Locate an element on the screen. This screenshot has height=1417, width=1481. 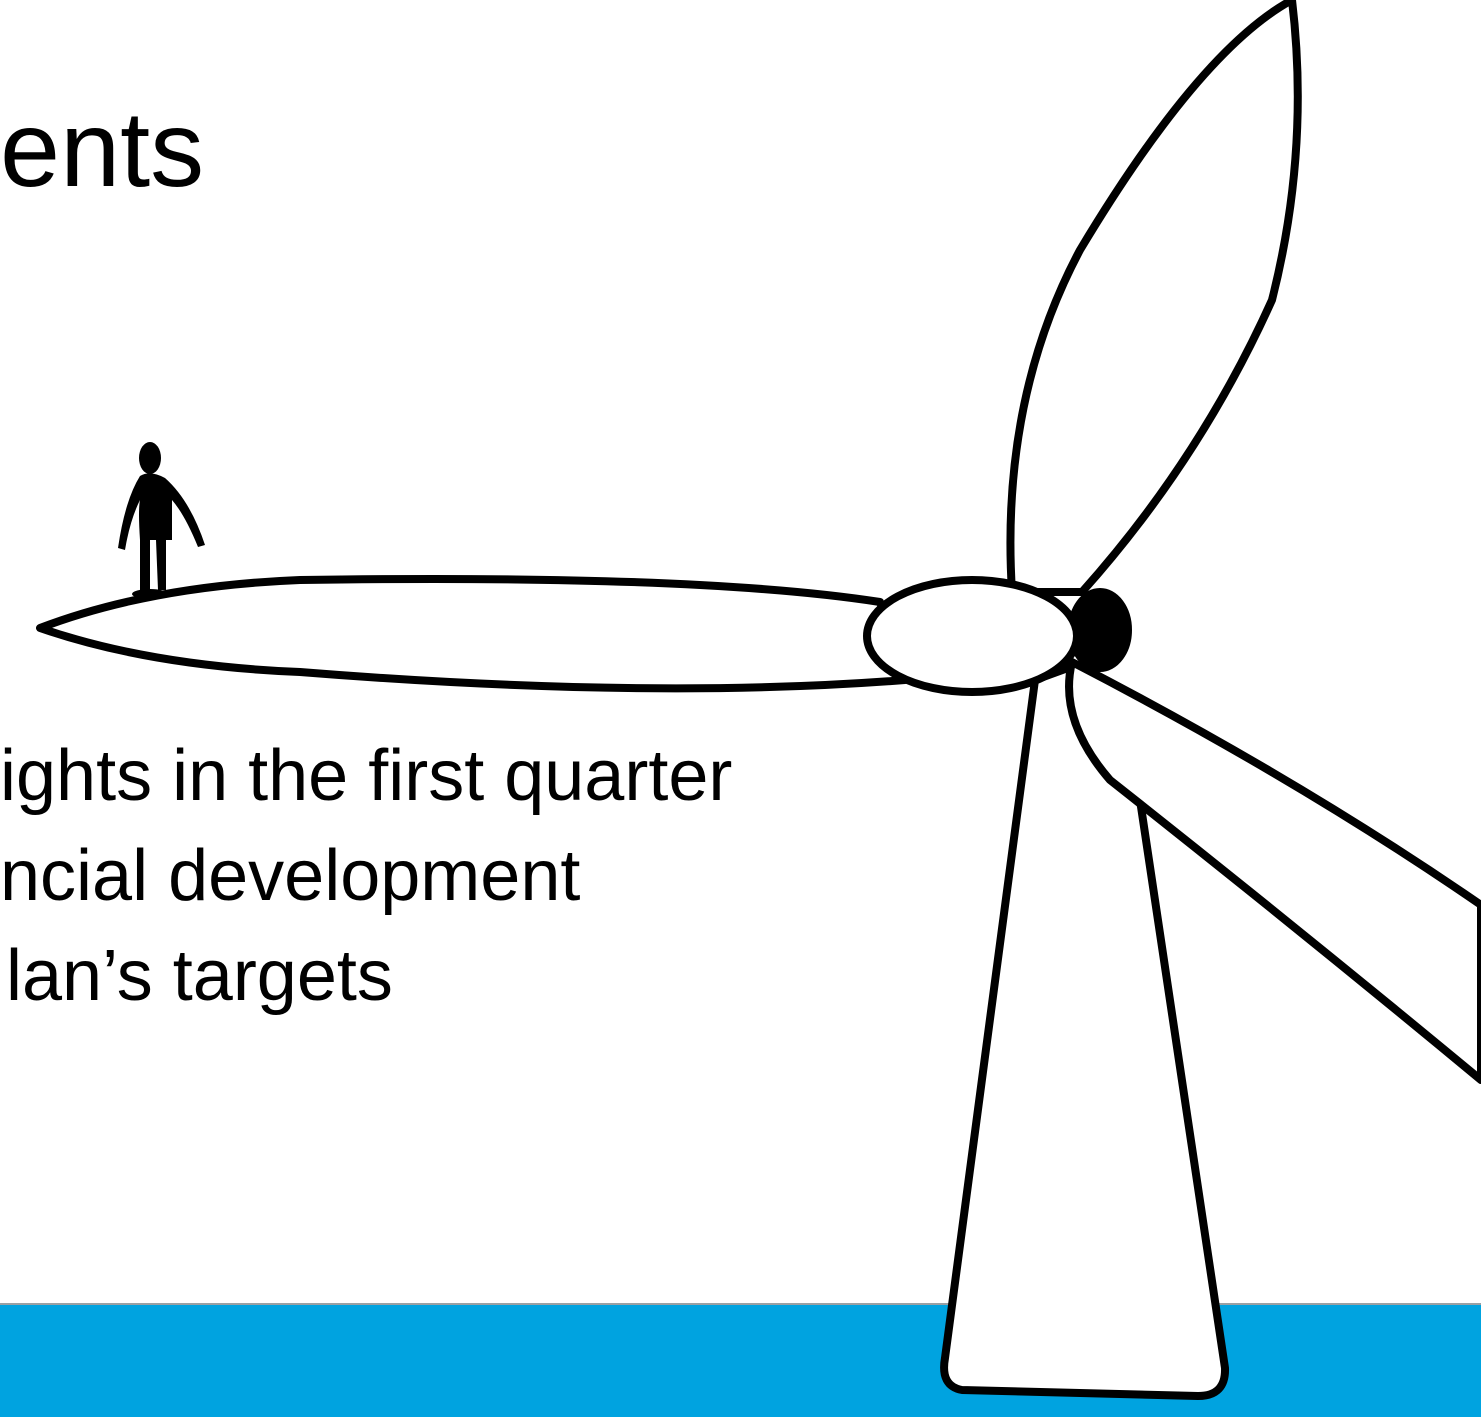
tower is located at coordinates (1084, 1032).